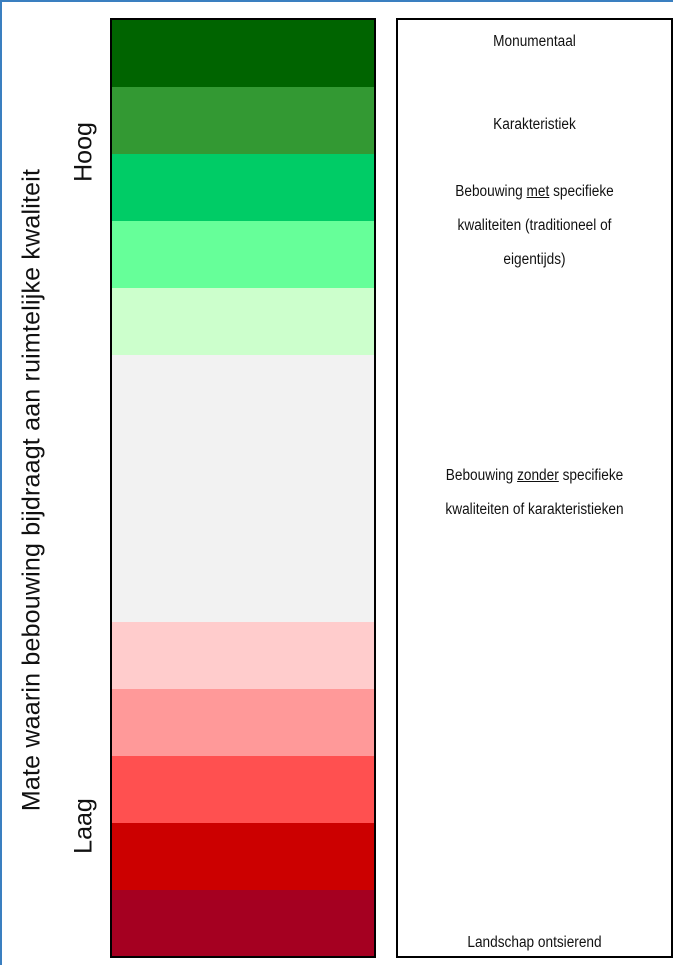  I want to click on legend-characteristic-text: Karakteristiek, so click(534, 124).